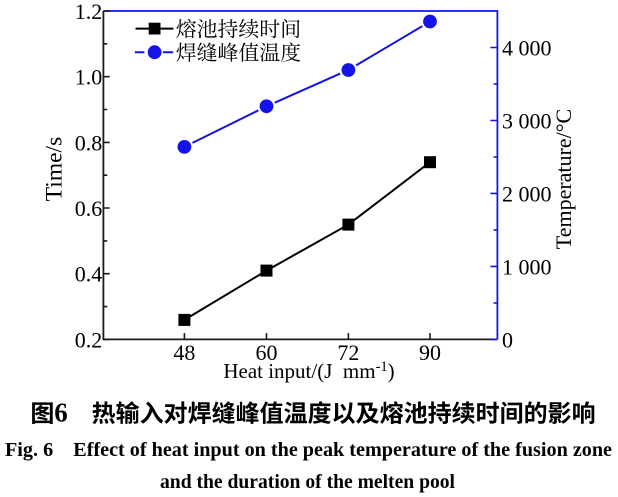 The height and width of the screenshot is (497, 618). Describe the element at coordinates (430, 352) in the screenshot. I see `svg-text: 90` at that location.